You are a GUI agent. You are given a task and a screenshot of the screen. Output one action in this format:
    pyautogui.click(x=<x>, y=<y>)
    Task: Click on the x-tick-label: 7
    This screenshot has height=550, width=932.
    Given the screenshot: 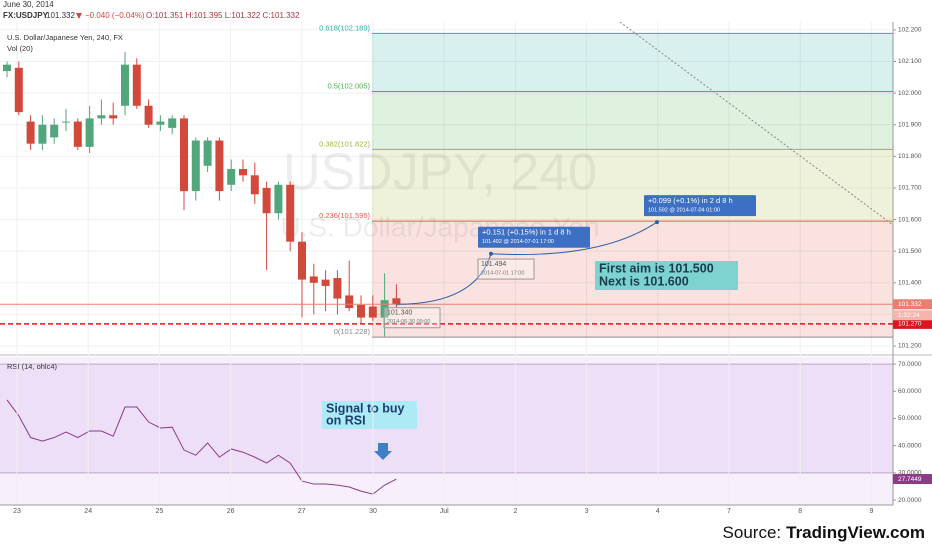 What is the action you would take?
    pyautogui.click(x=729, y=511)
    